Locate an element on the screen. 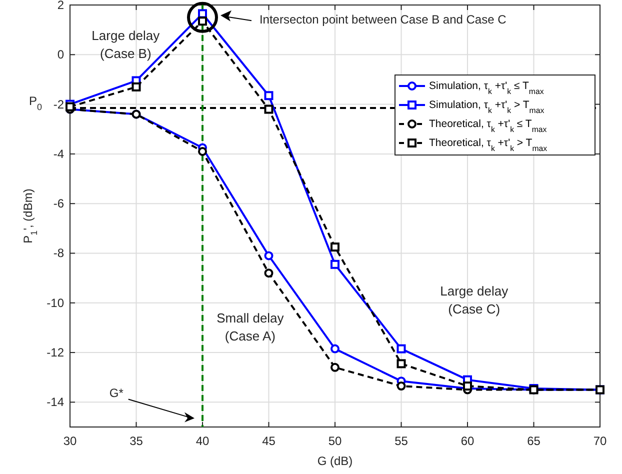 This screenshot has height=474, width=622. legend-label: Theoretical, τ$_{k}$ +τ'$_{k}$ ≤ T$_{max}$ is located at coordinates (488, 126).